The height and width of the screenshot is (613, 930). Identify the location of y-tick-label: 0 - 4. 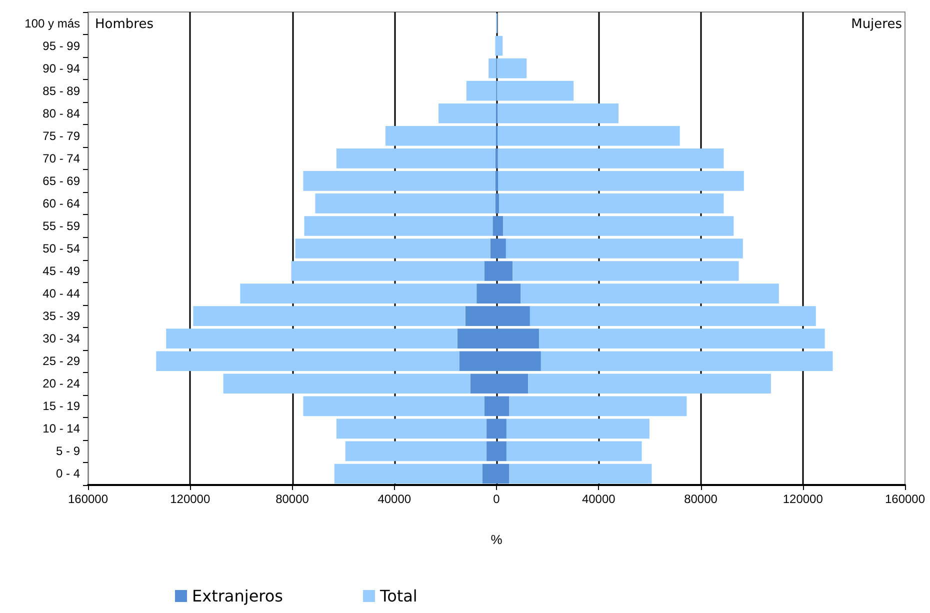
(68, 473).